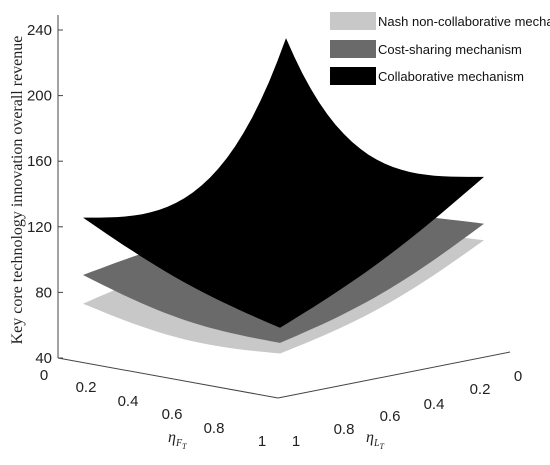 The image size is (550, 465). I want to click on legend-label-collaborative: Collaborative mechanism, so click(451, 76).